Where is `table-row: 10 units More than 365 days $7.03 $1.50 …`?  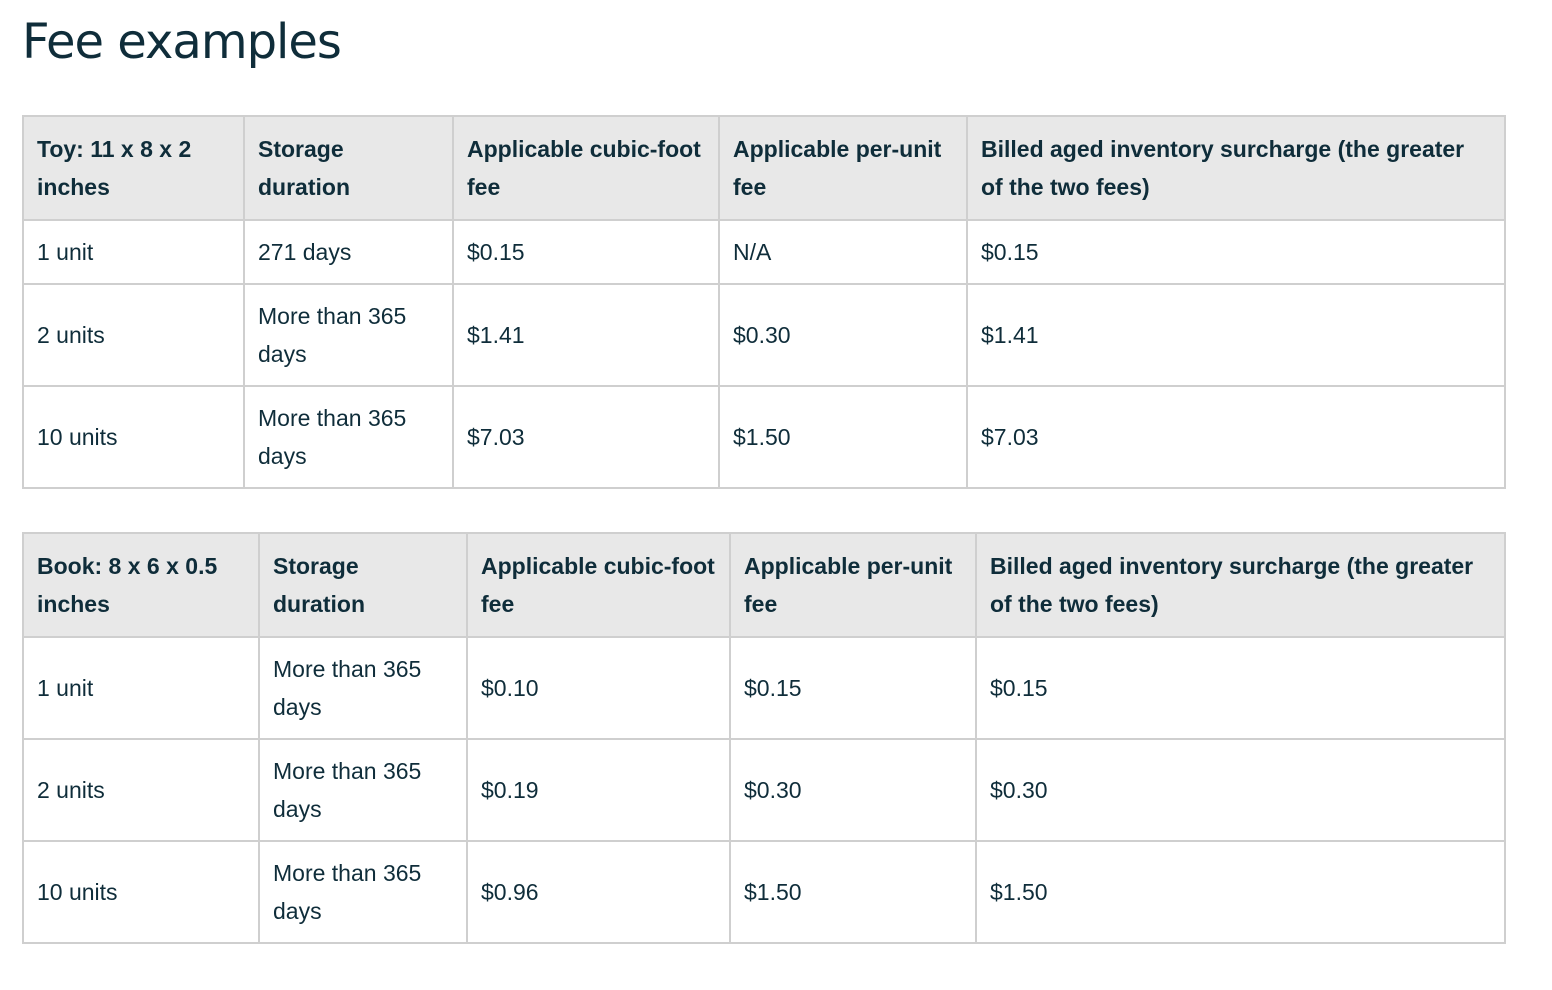 table-row: 10 units More than 365 days $7.03 $1.50 … is located at coordinates (764, 437).